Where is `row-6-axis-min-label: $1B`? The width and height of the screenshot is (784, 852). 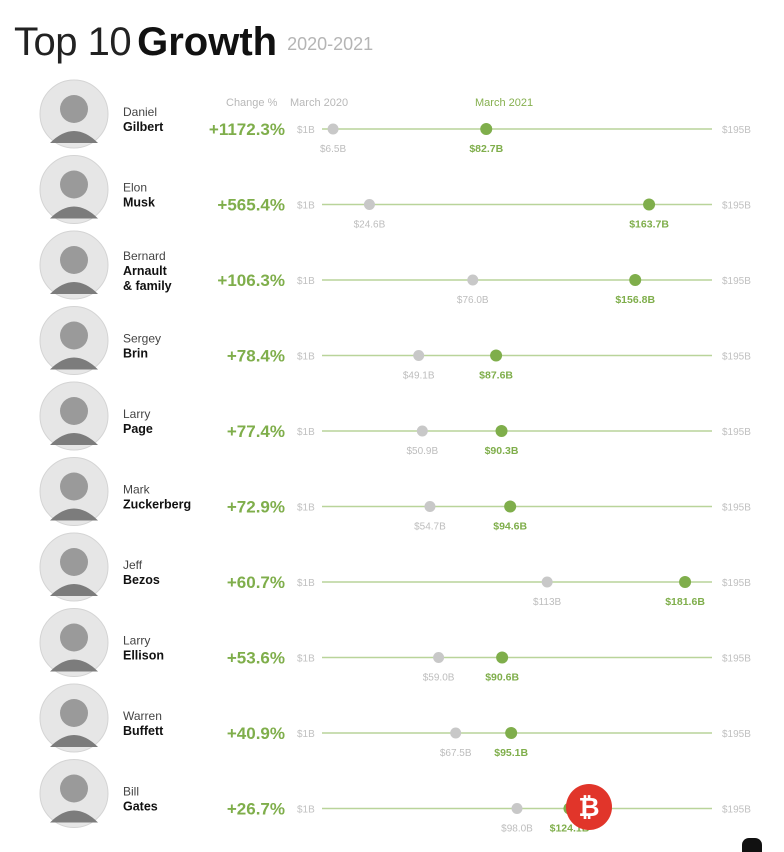
row-6-axis-min-label: $1B is located at coordinates (306, 508).